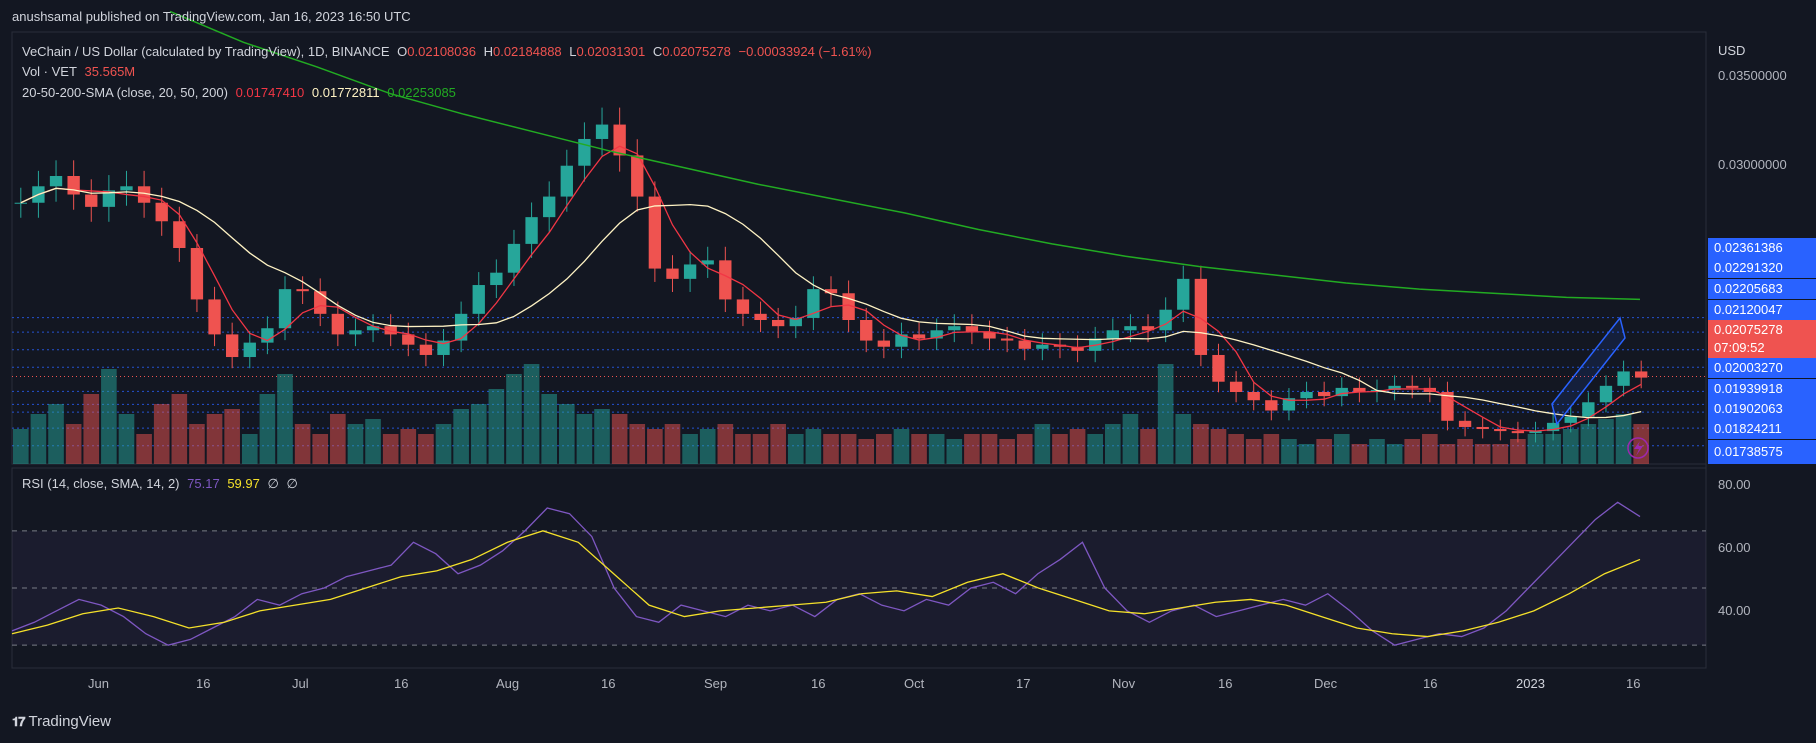 The height and width of the screenshot is (743, 1816). I want to click on time-label: Oct, so click(914, 683).